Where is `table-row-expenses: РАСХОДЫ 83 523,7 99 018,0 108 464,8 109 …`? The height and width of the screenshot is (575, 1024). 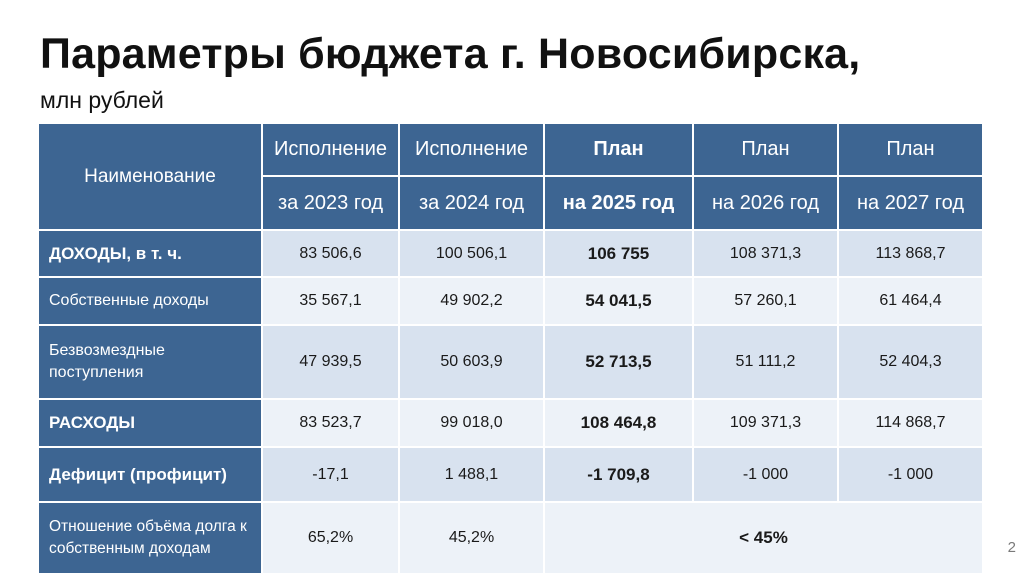 table-row-expenses: РАСХОДЫ 83 523,7 99 018,0 108 464,8 109 … is located at coordinates (510, 423).